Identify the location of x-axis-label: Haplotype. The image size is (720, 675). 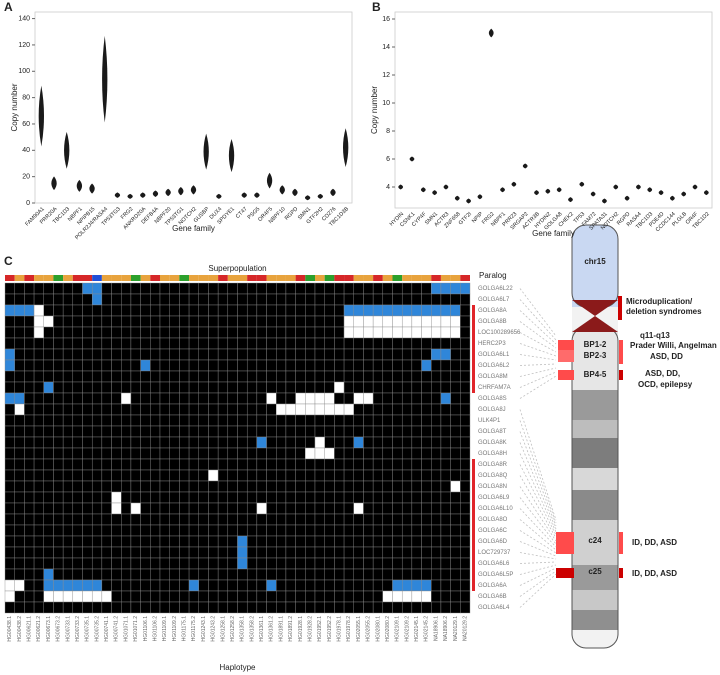
(237, 667).